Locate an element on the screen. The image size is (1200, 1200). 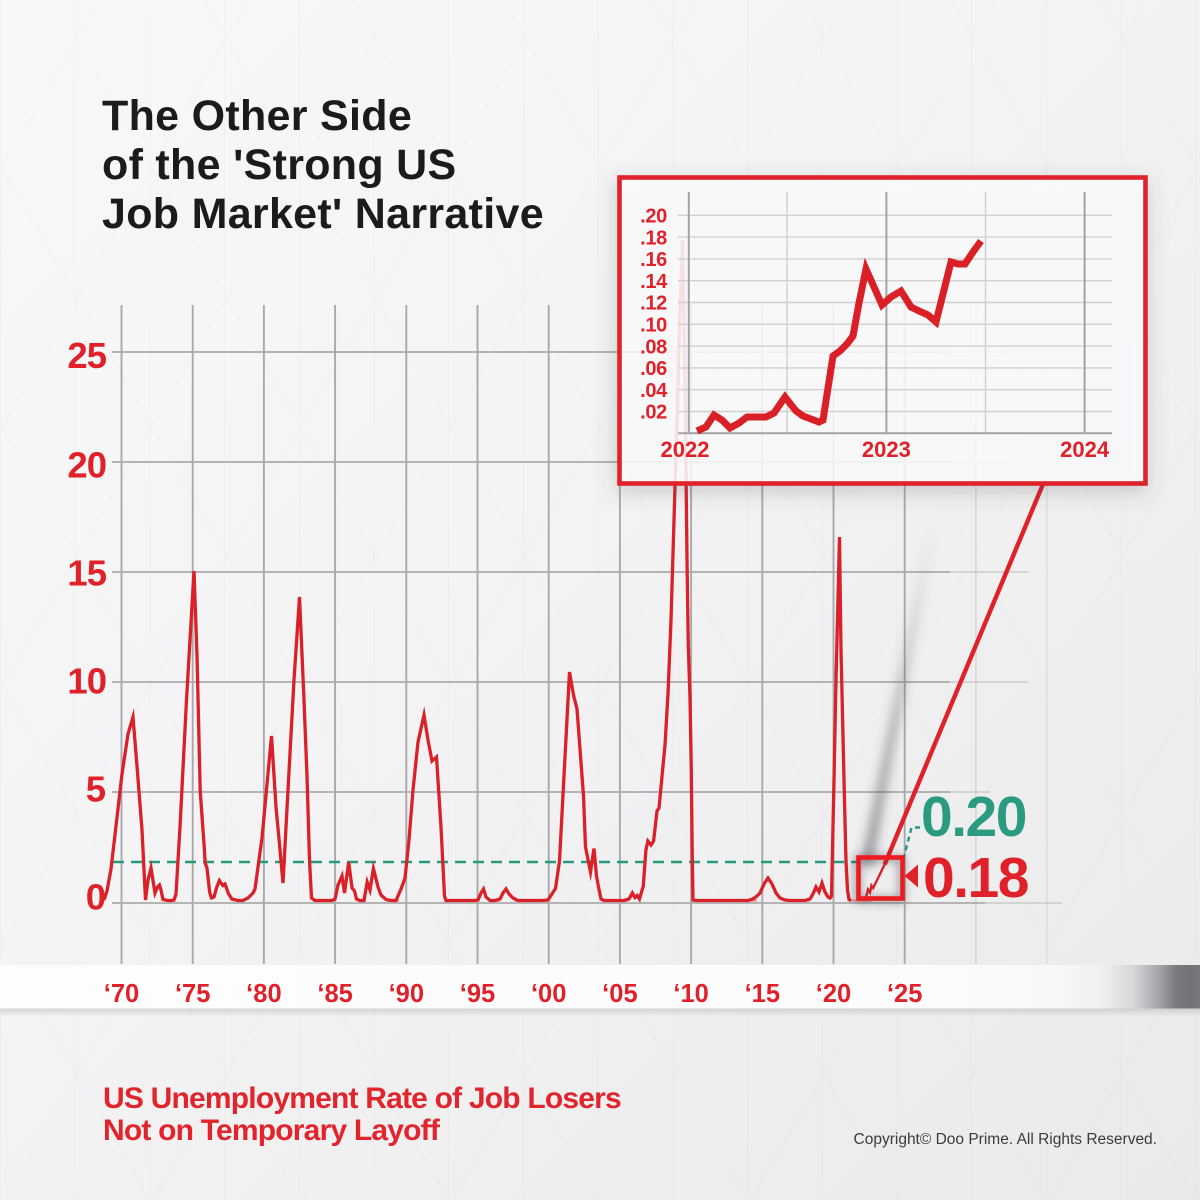
svg-text: .06 is located at coordinates (653, 369).